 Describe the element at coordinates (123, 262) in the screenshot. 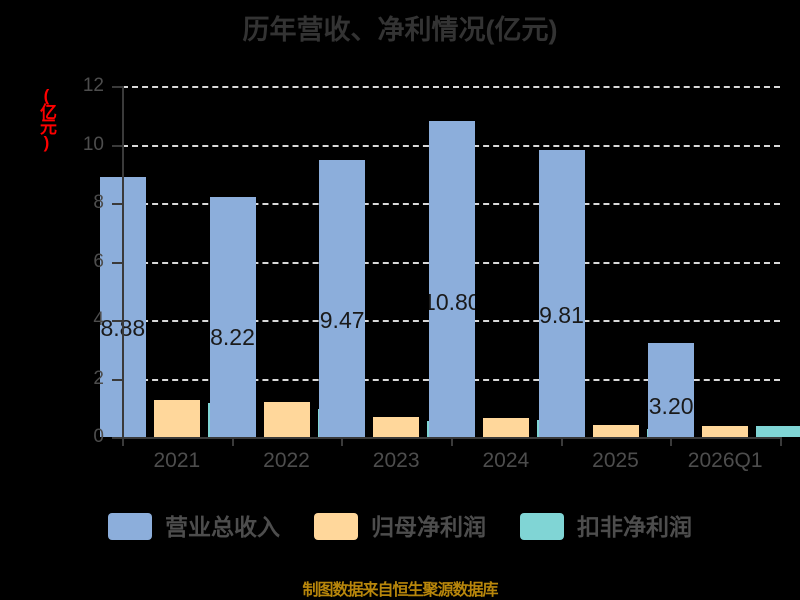

I see `y-axis-line` at that location.